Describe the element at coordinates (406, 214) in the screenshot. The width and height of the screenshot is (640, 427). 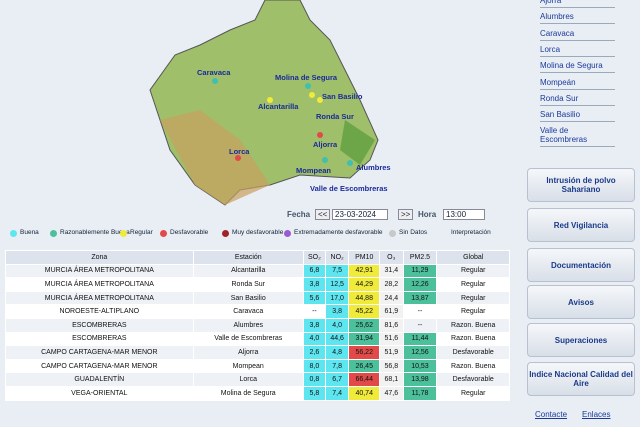
I see `next-button: >>` at that location.